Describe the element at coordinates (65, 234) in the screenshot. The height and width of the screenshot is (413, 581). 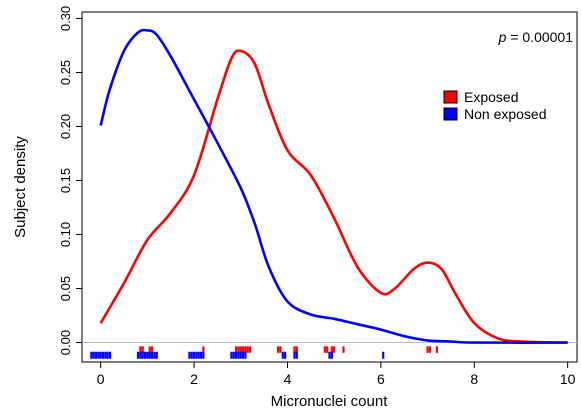
I see `y-tick-label: 0.10` at that location.